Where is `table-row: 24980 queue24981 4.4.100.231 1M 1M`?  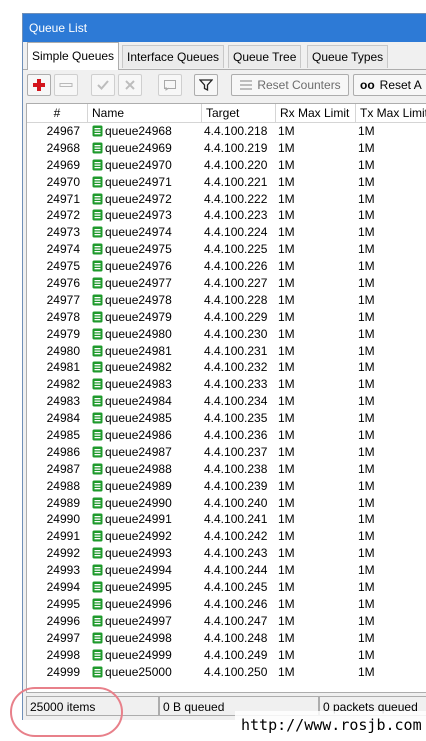
table-row: 24980 queue24981 4.4.100.231 1M 1M is located at coordinates (226, 351).